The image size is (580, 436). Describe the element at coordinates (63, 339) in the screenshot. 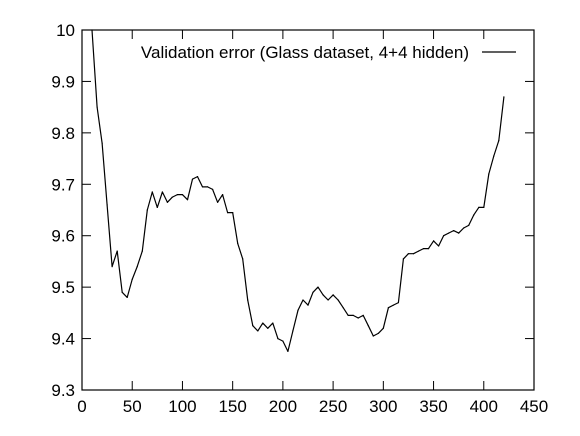

I see `y-tick-label: 9.4` at that location.